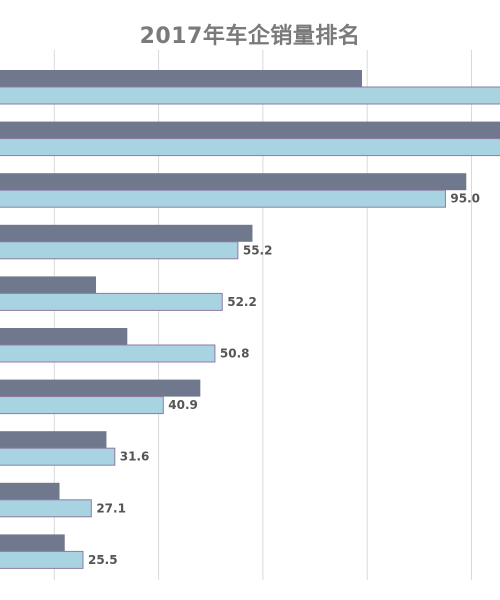 The image size is (500, 600). What do you see at coordinates (250, 36) in the screenshot?
I see `chart-title: 2017年车企销量排名` at bounding box center [250, 36].